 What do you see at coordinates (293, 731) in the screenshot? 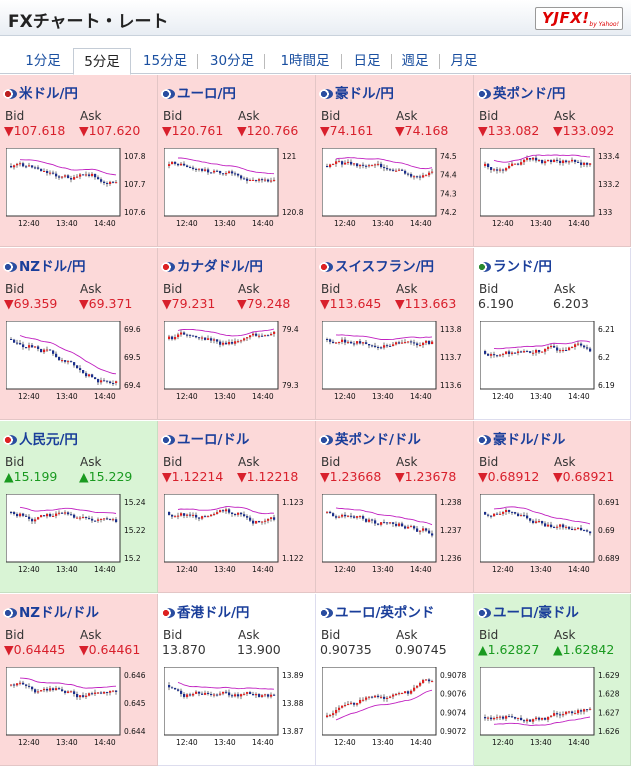
I see `y-tick-label: 13.87` at bounding box center [293, 731].